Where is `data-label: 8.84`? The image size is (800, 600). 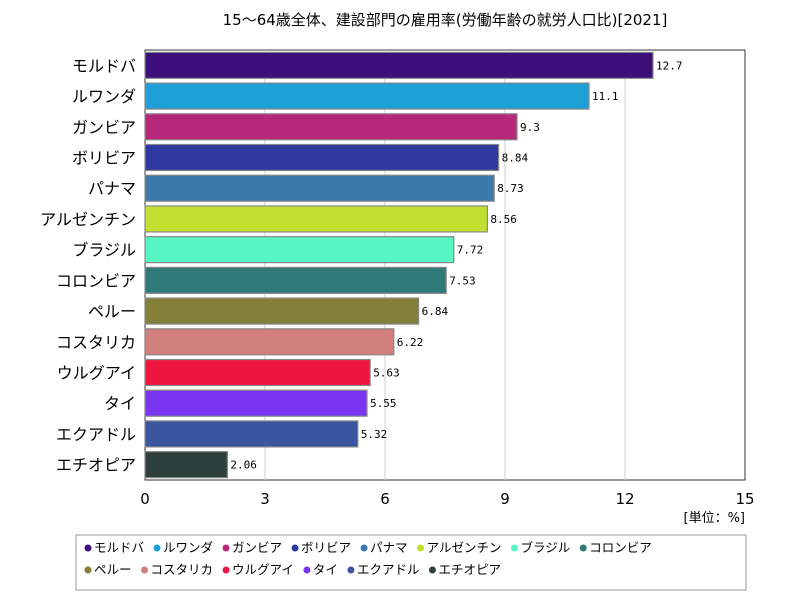 data-label: 8.84 is located at coordinates (515, 158).